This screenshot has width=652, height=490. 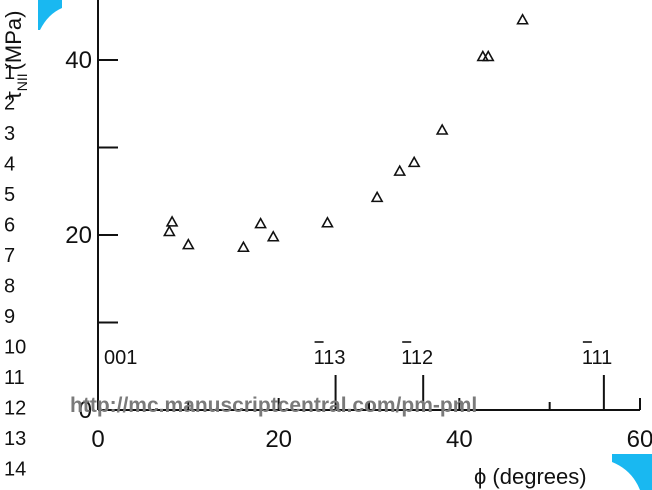 What do you see at coordinates (9, 287) in the screenshot?
I see `line-number: 8` at bounding box center [9, 287].